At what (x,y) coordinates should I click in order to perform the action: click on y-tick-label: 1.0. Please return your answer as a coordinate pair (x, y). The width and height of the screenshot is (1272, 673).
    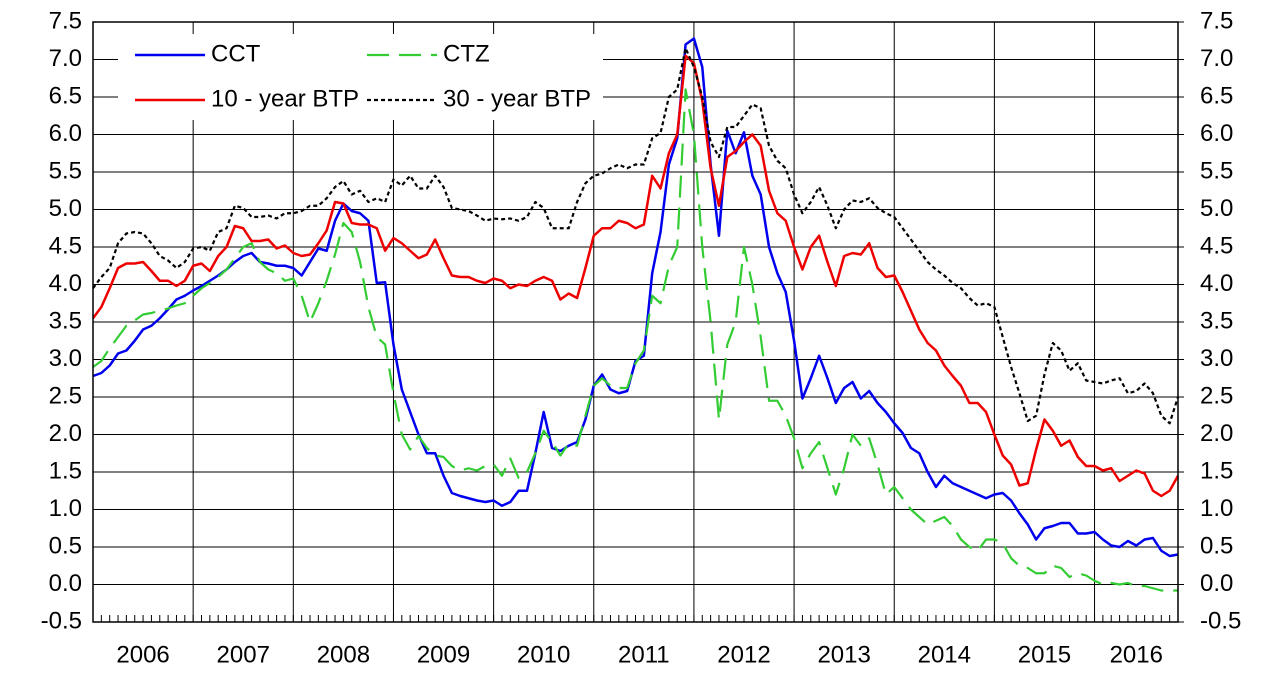
    Looking at the image, I should click on (65, 508).